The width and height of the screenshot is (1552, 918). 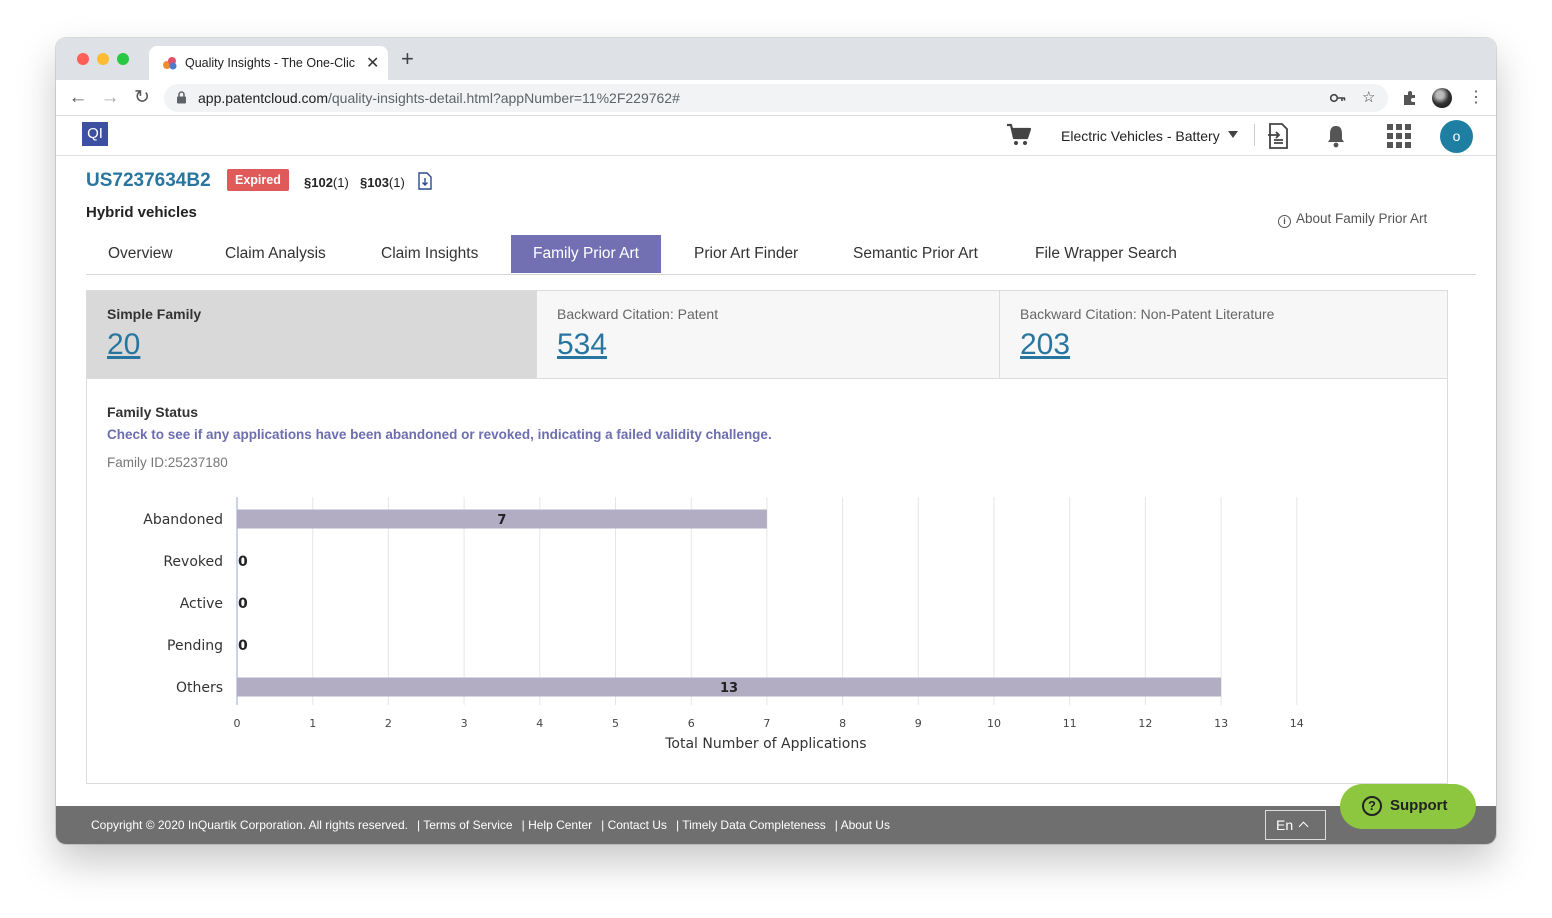 I want to click on bookmark-star-icon: ☆, so click(x=1369, y=97).